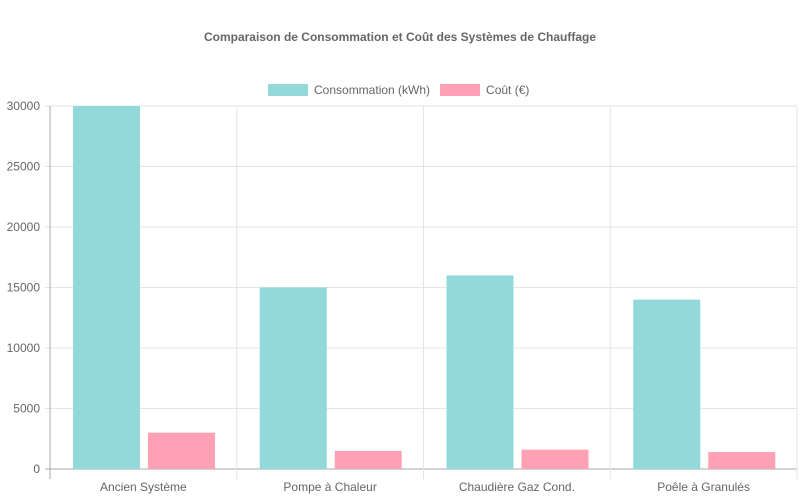 This screenshot has height=500, width=800. What do you see at coordinates (507, 90) in the screenshot?
I see `legend-label: Coût (€)` at bounding box center [507, 90].